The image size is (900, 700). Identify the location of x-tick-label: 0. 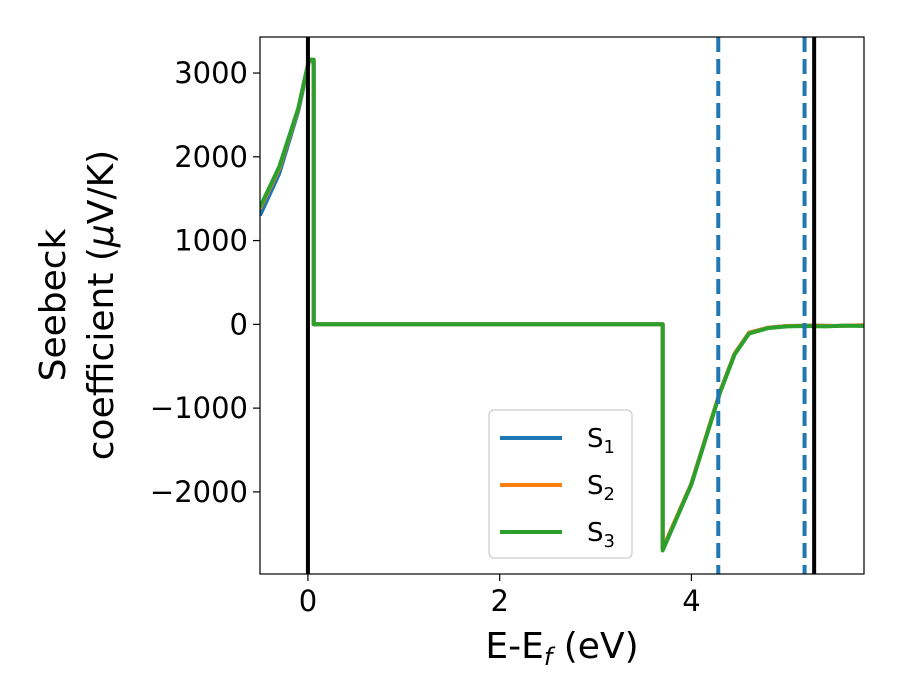
(308, 601).